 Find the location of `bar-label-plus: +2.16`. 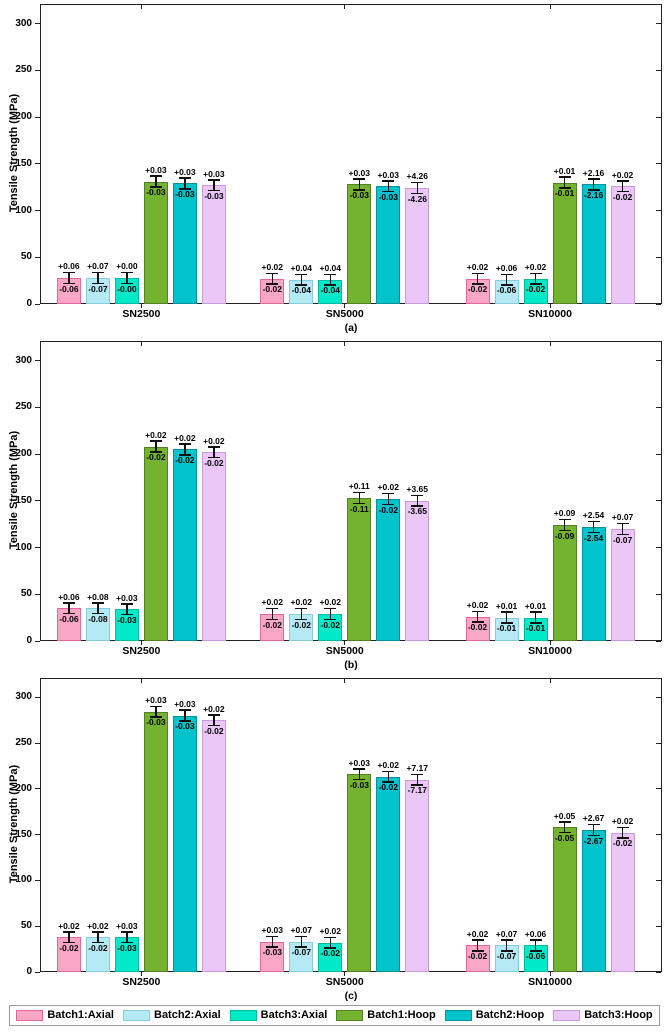

bar-label-plus: +2.16 is located at coordinates (593, 172).